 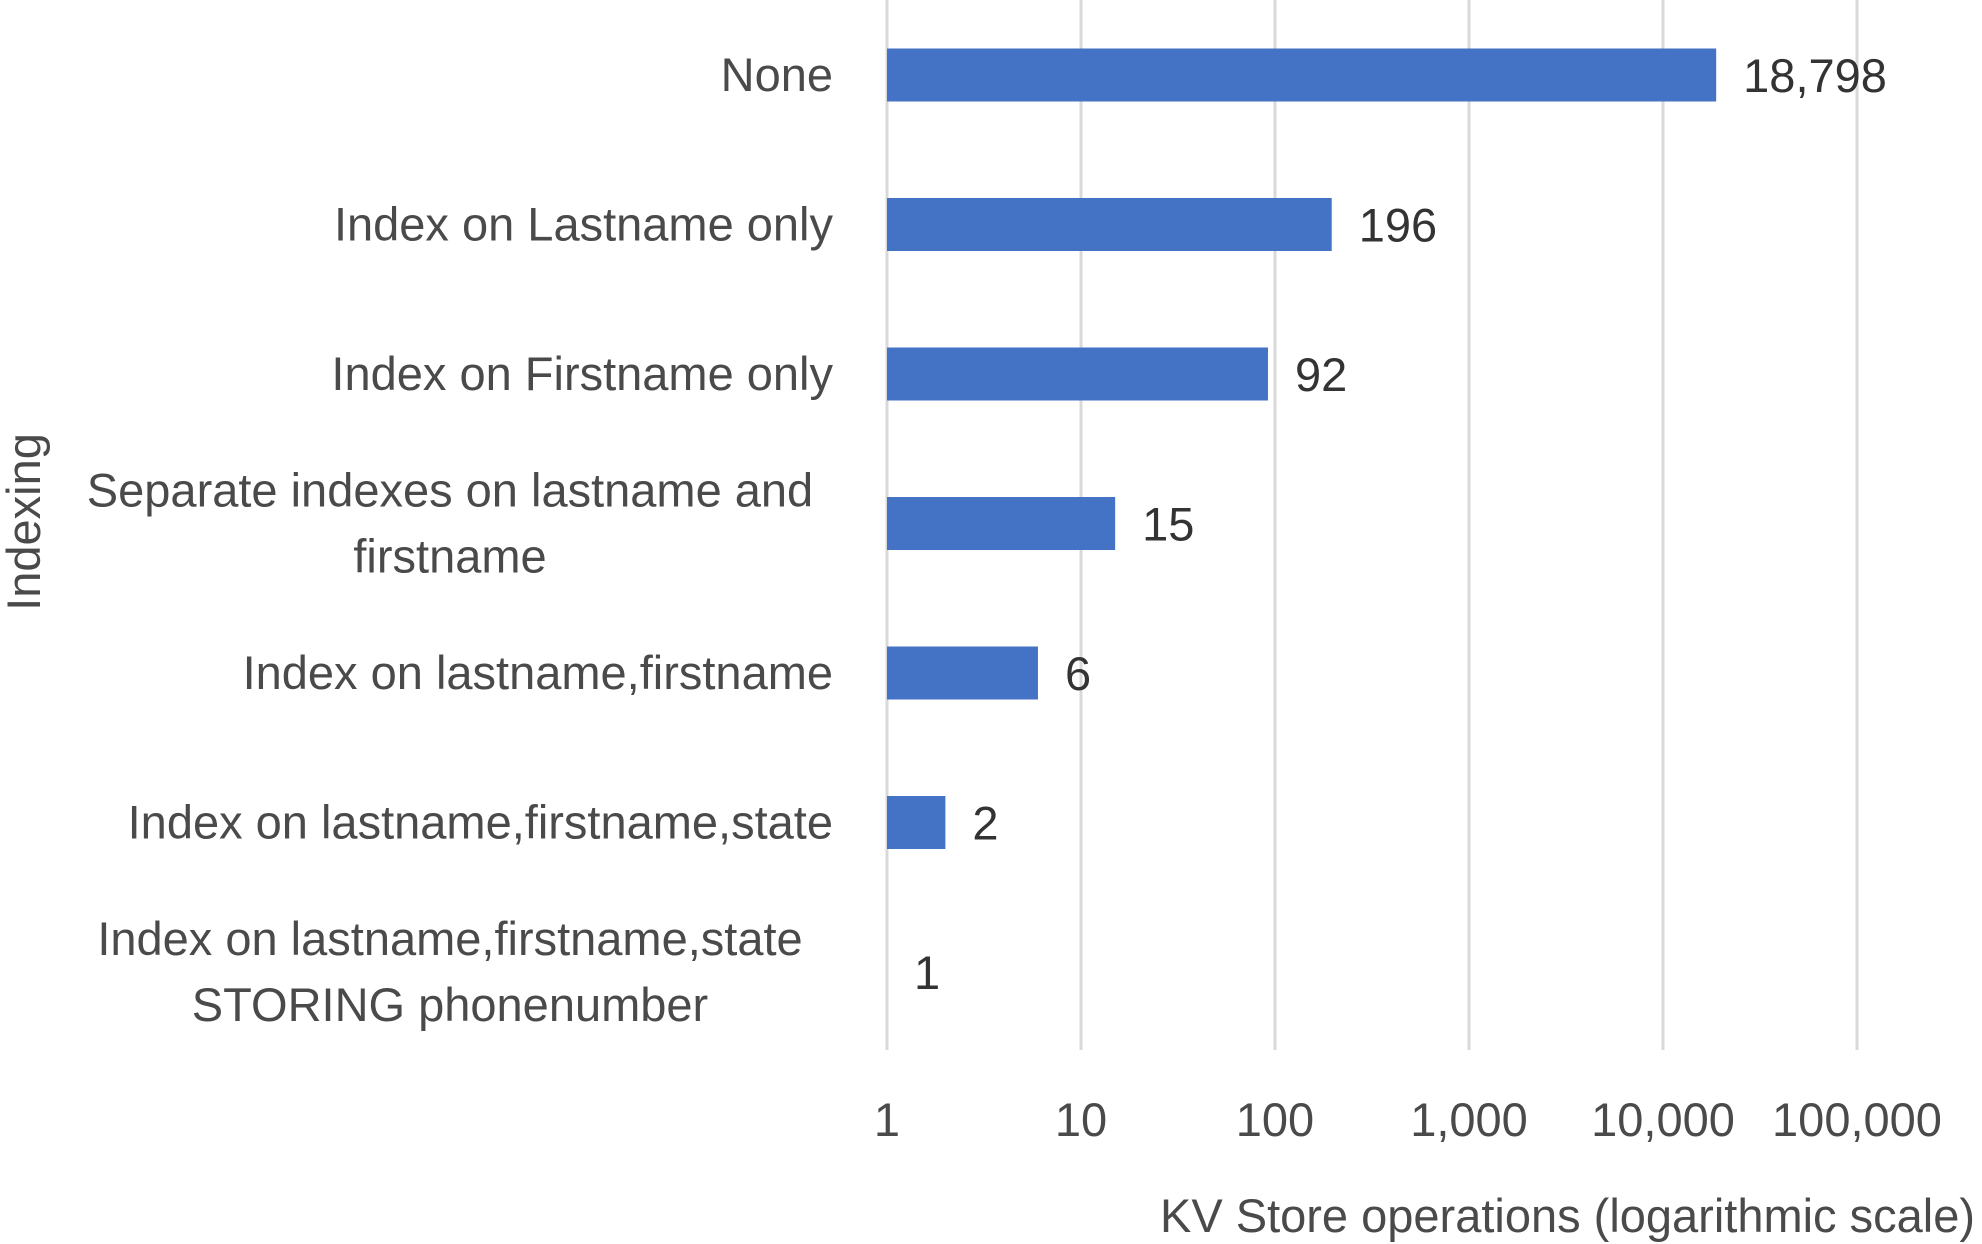 I want to click on x-tick-labels: 1 10 100 1,000 10,000 100,000, so click(x=1408, y=1119).